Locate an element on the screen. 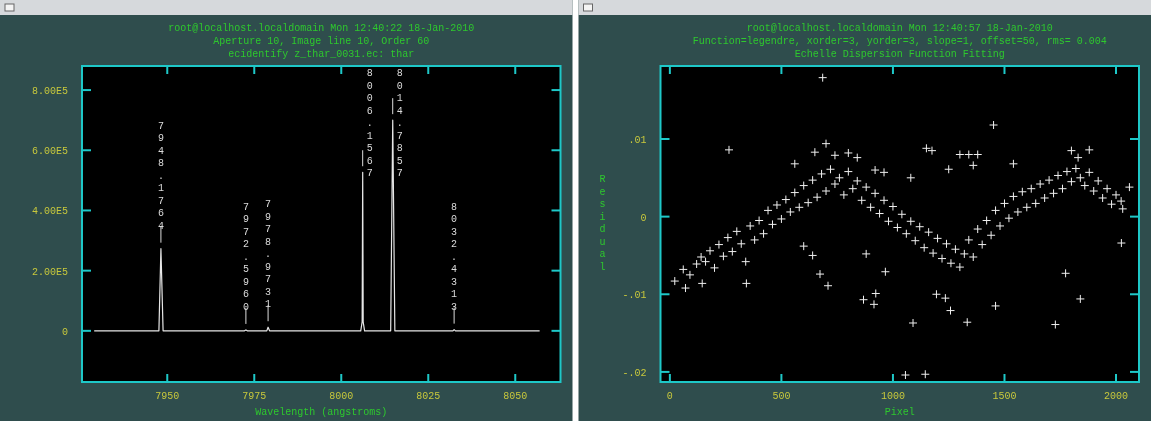  y-tick-label: 6.00E5 is located at coordinates (49, 152).